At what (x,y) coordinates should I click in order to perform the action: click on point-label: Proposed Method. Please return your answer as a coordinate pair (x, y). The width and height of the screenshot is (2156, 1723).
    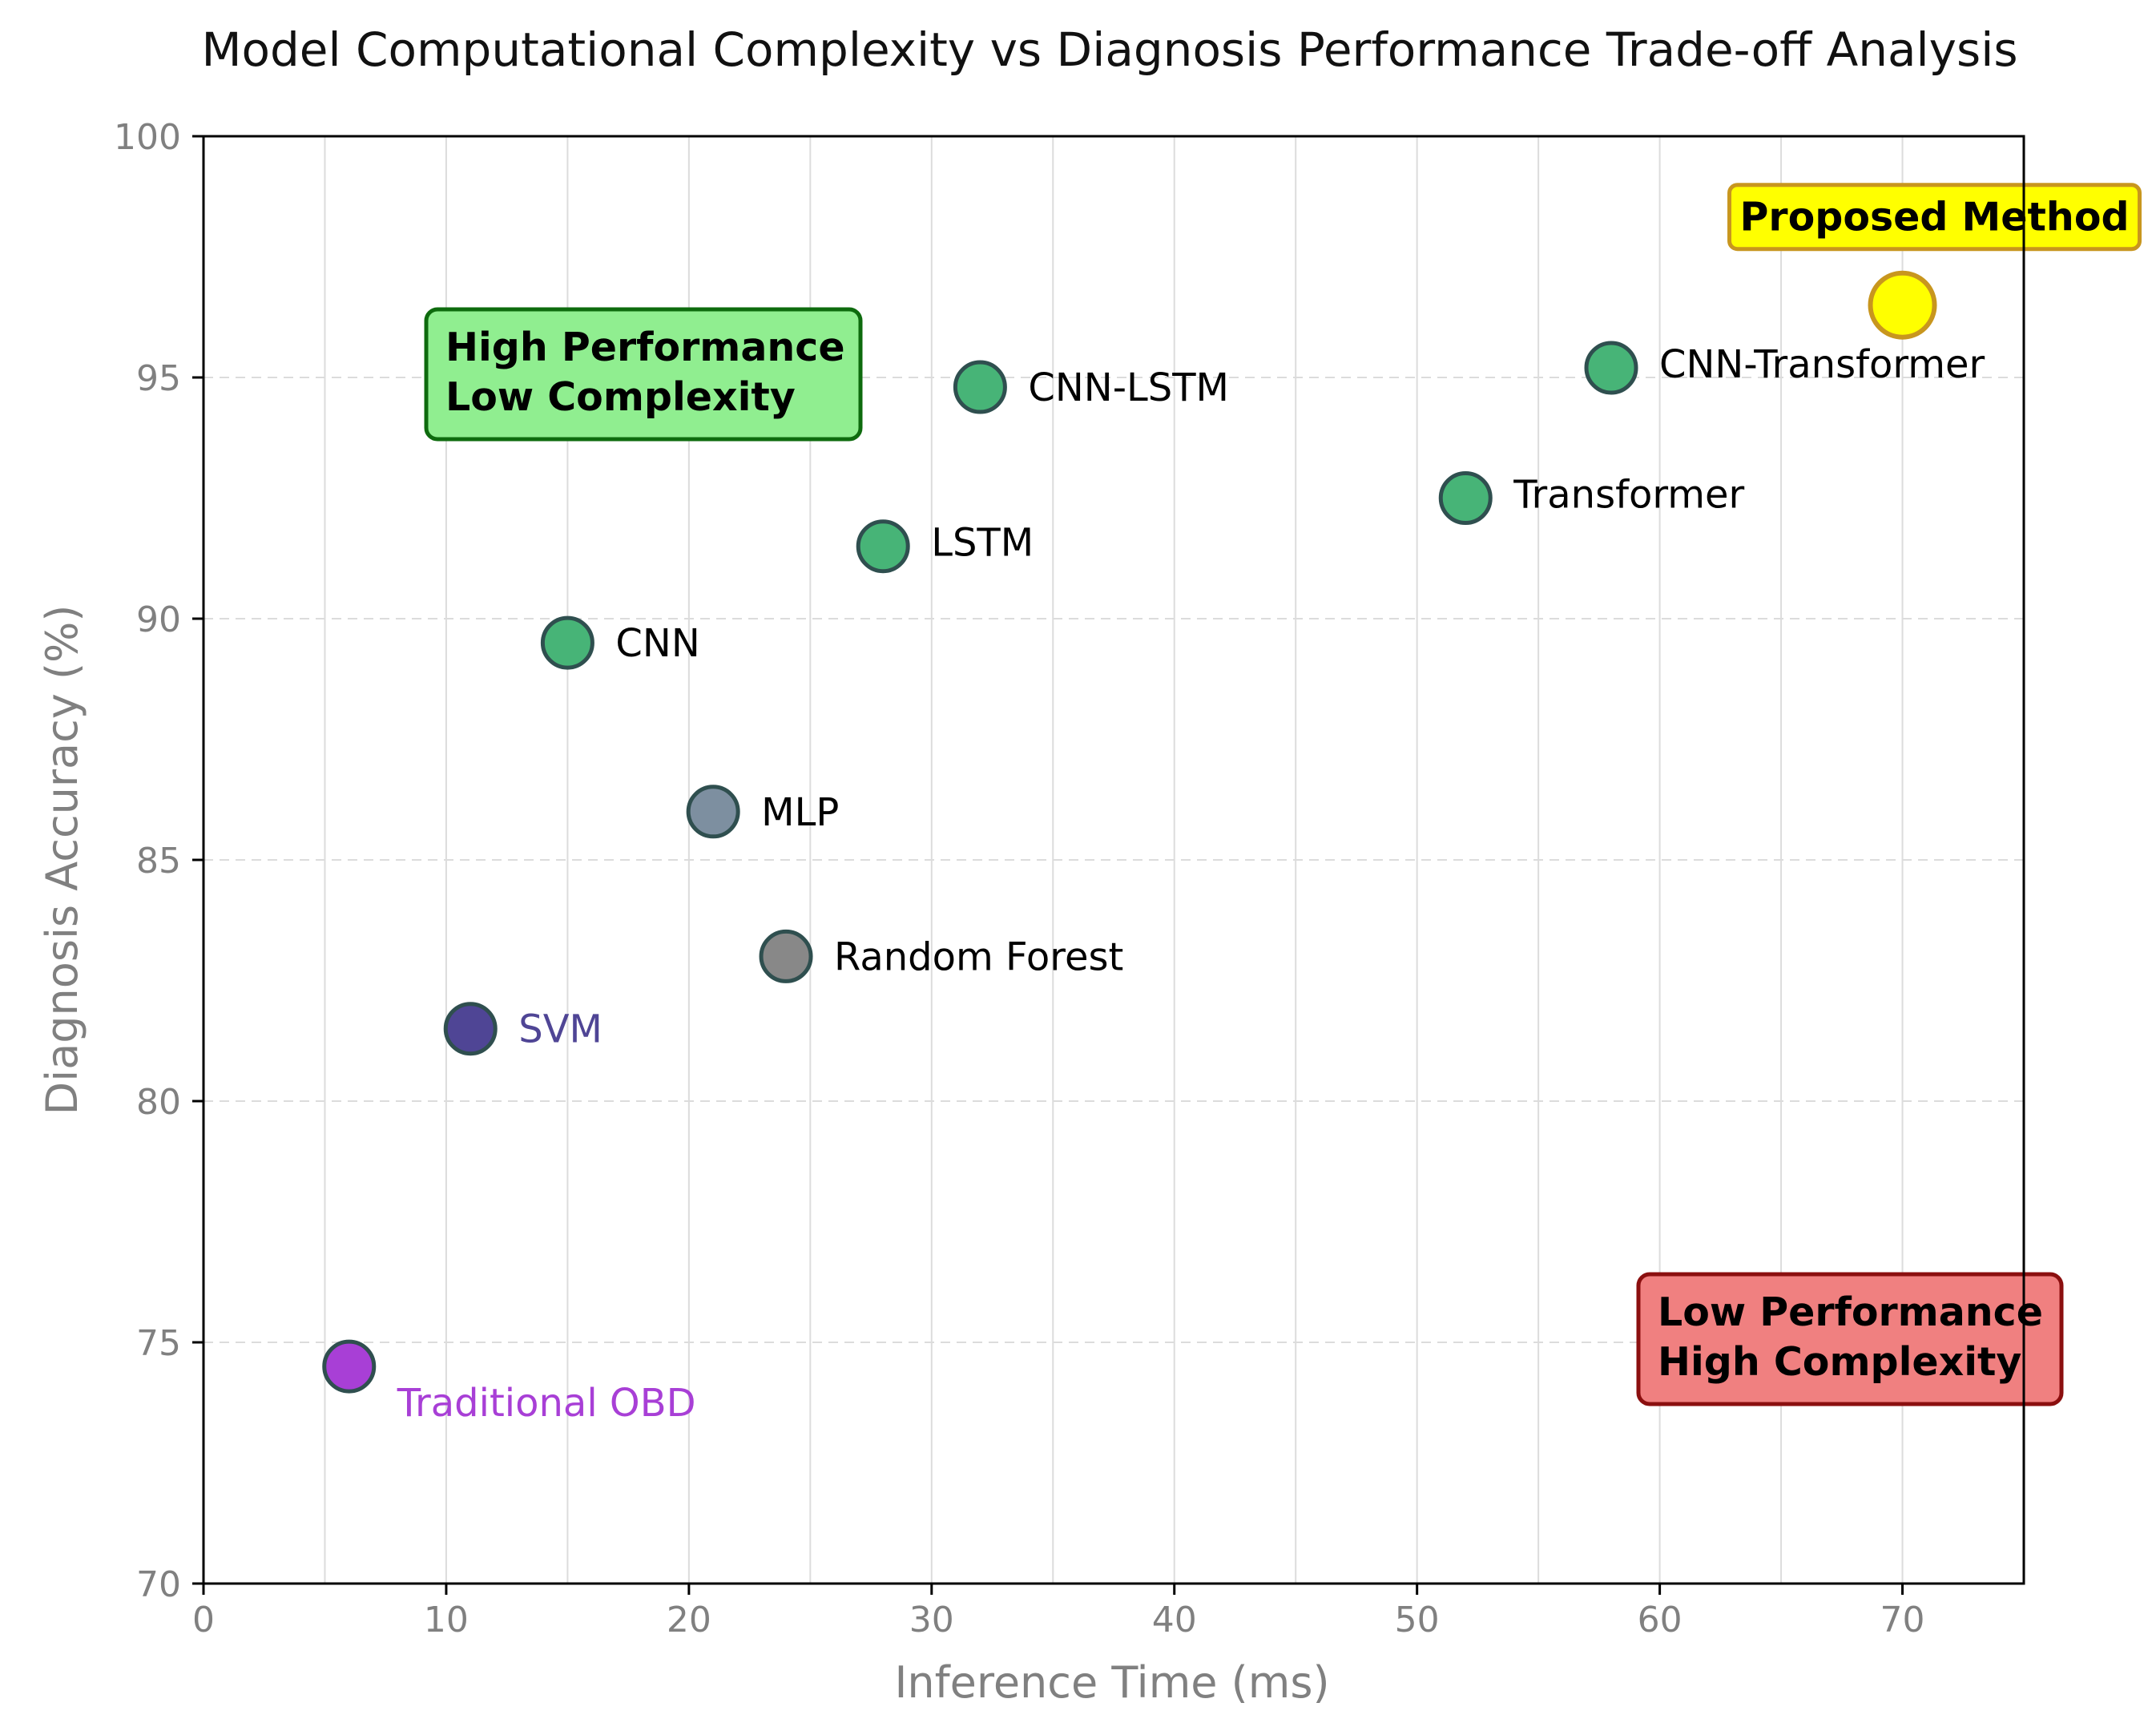
    Looking at the image, I should click on (1935, 218).